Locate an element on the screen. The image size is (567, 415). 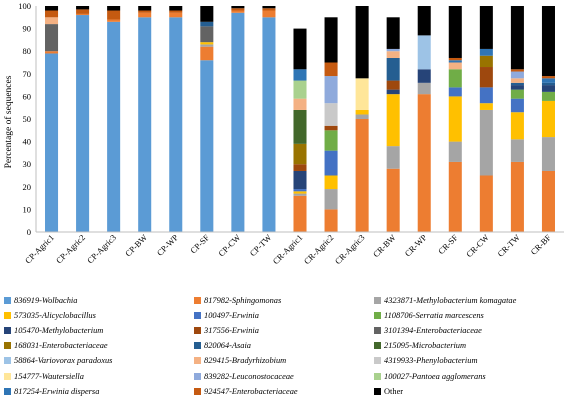
bar-segment-cr-agric1-s2 is located at coordinates (300, 194).